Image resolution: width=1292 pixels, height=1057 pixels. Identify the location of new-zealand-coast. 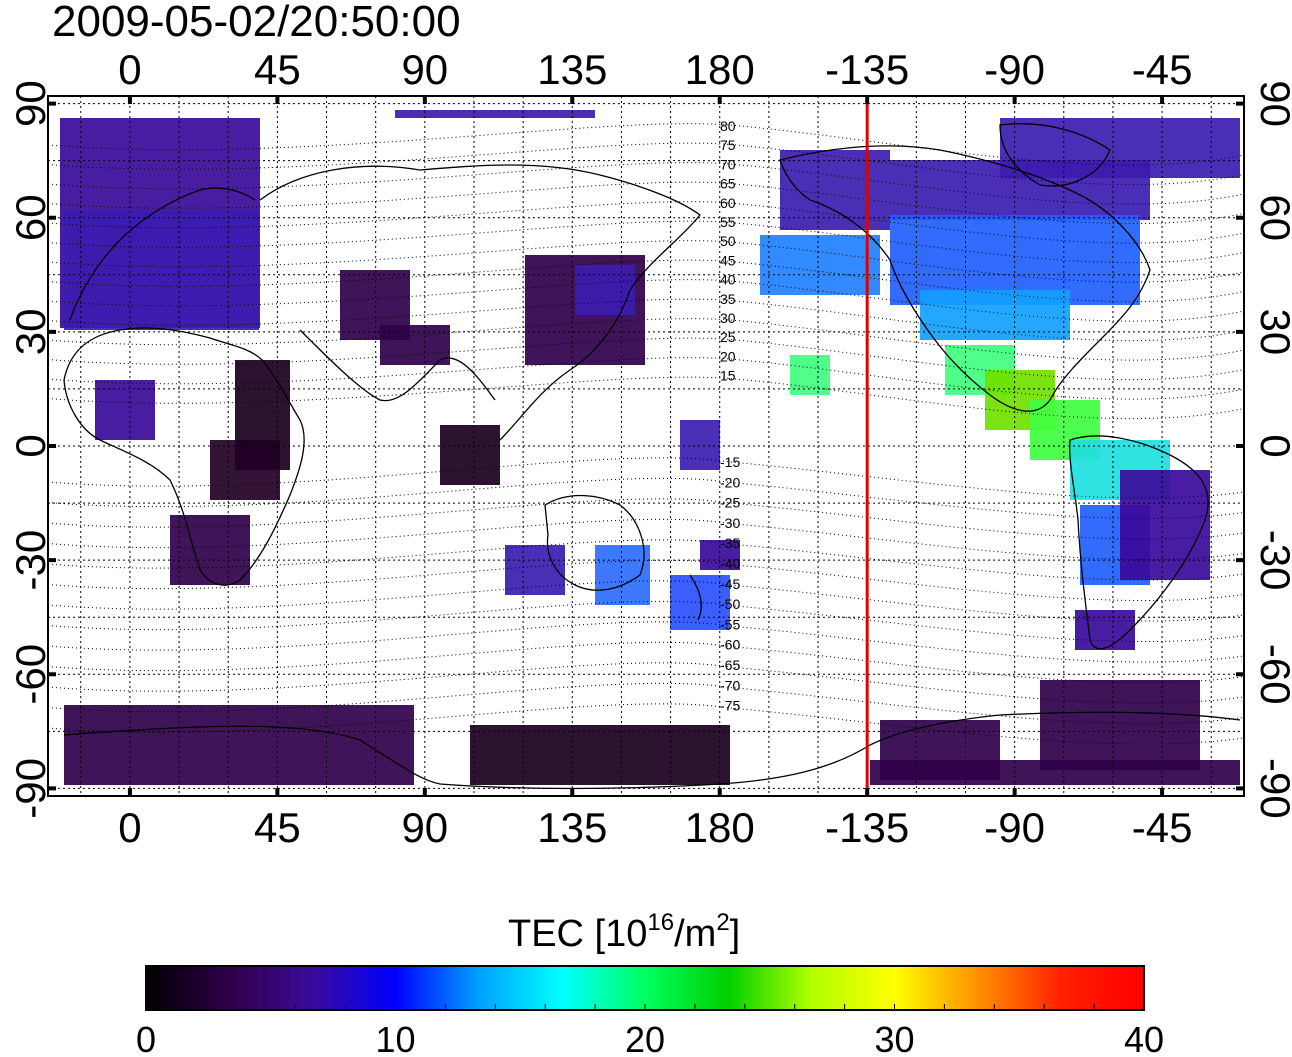
(695, 597).